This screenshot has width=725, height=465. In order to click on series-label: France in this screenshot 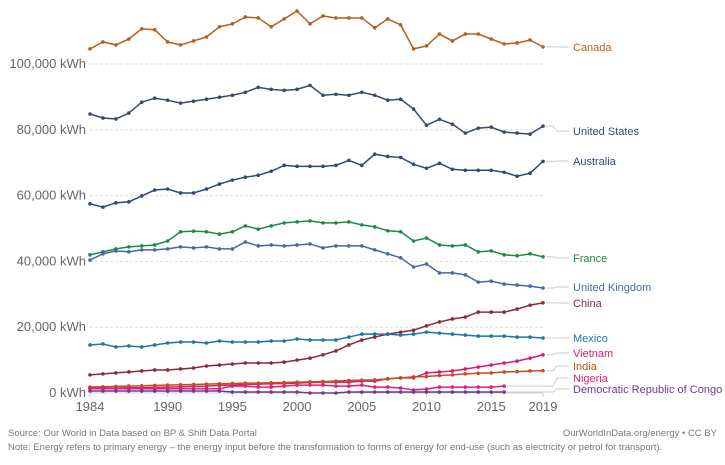, I will do `click(590, 259)`.